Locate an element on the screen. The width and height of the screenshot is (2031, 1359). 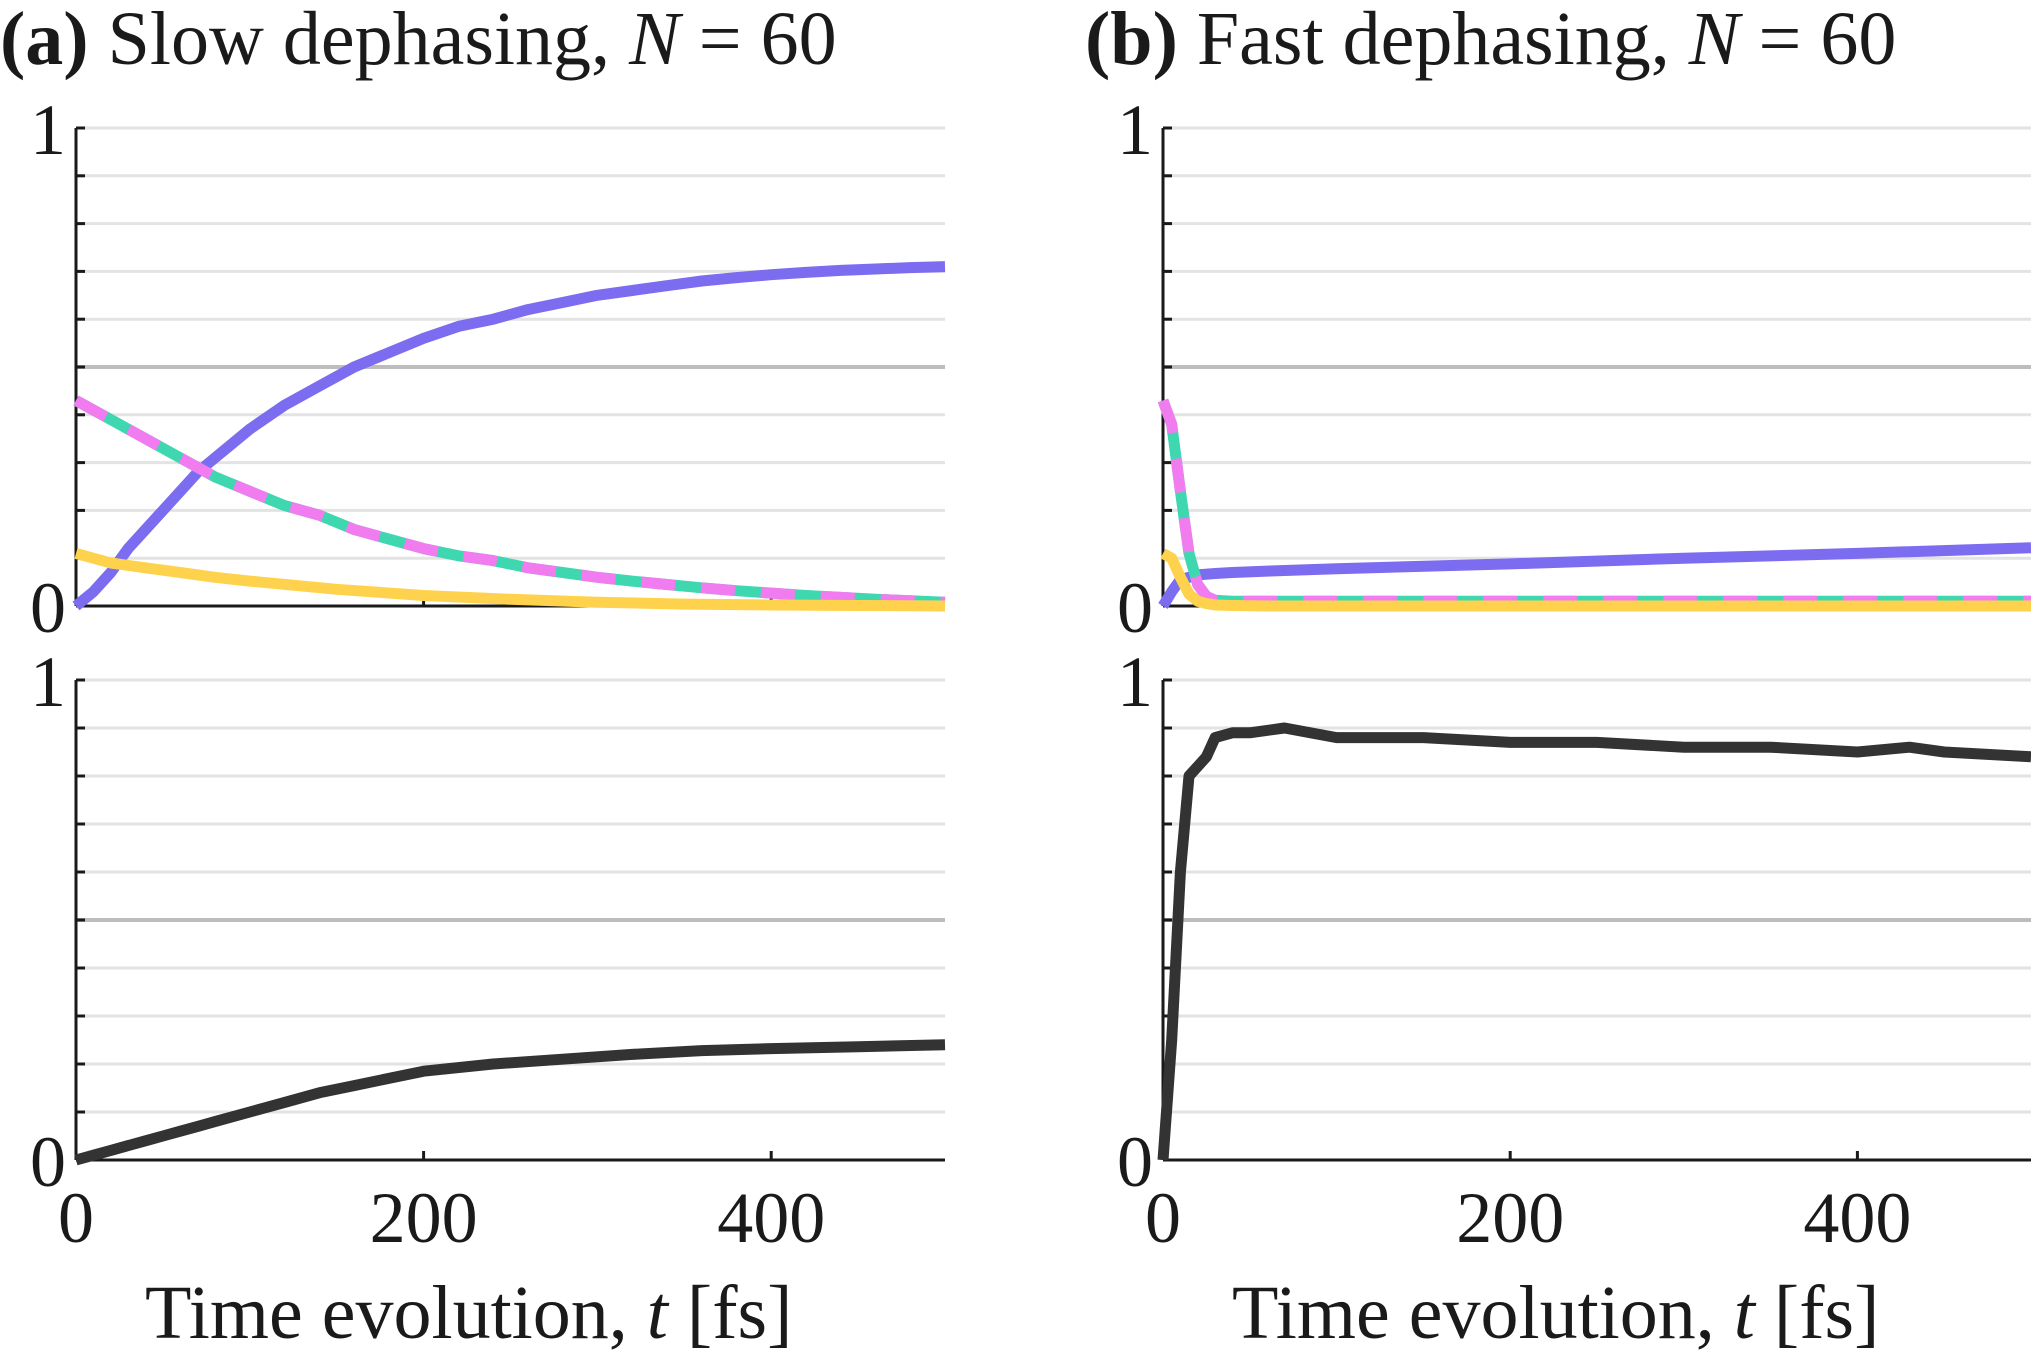
panel-a-xlabel-var: t is located at coordinates (657, 1313).